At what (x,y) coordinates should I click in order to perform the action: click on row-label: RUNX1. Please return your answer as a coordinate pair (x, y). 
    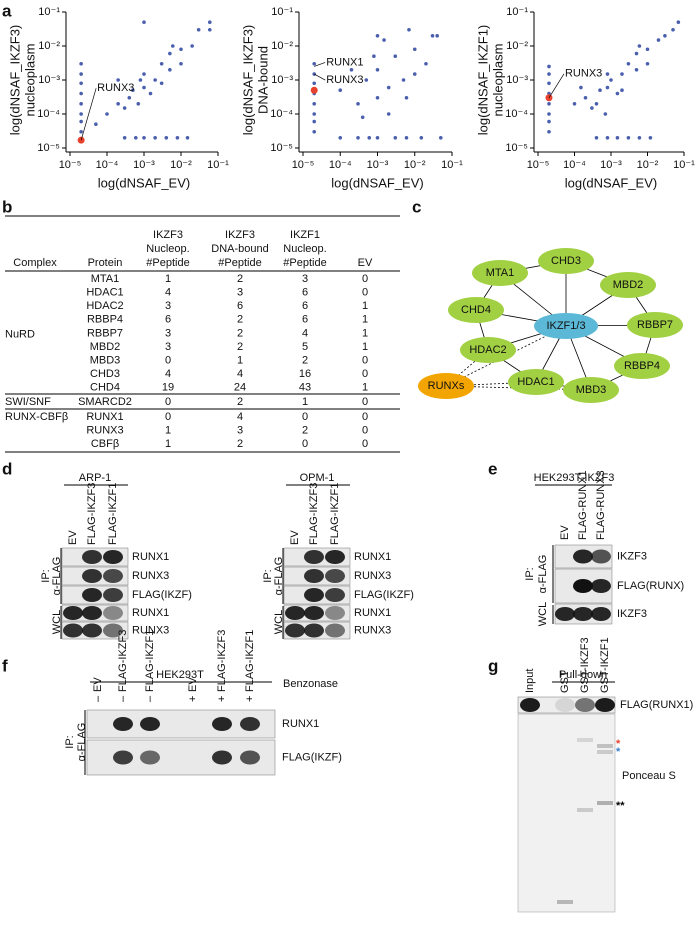
    Looking at the image, I should click on (150, 557).